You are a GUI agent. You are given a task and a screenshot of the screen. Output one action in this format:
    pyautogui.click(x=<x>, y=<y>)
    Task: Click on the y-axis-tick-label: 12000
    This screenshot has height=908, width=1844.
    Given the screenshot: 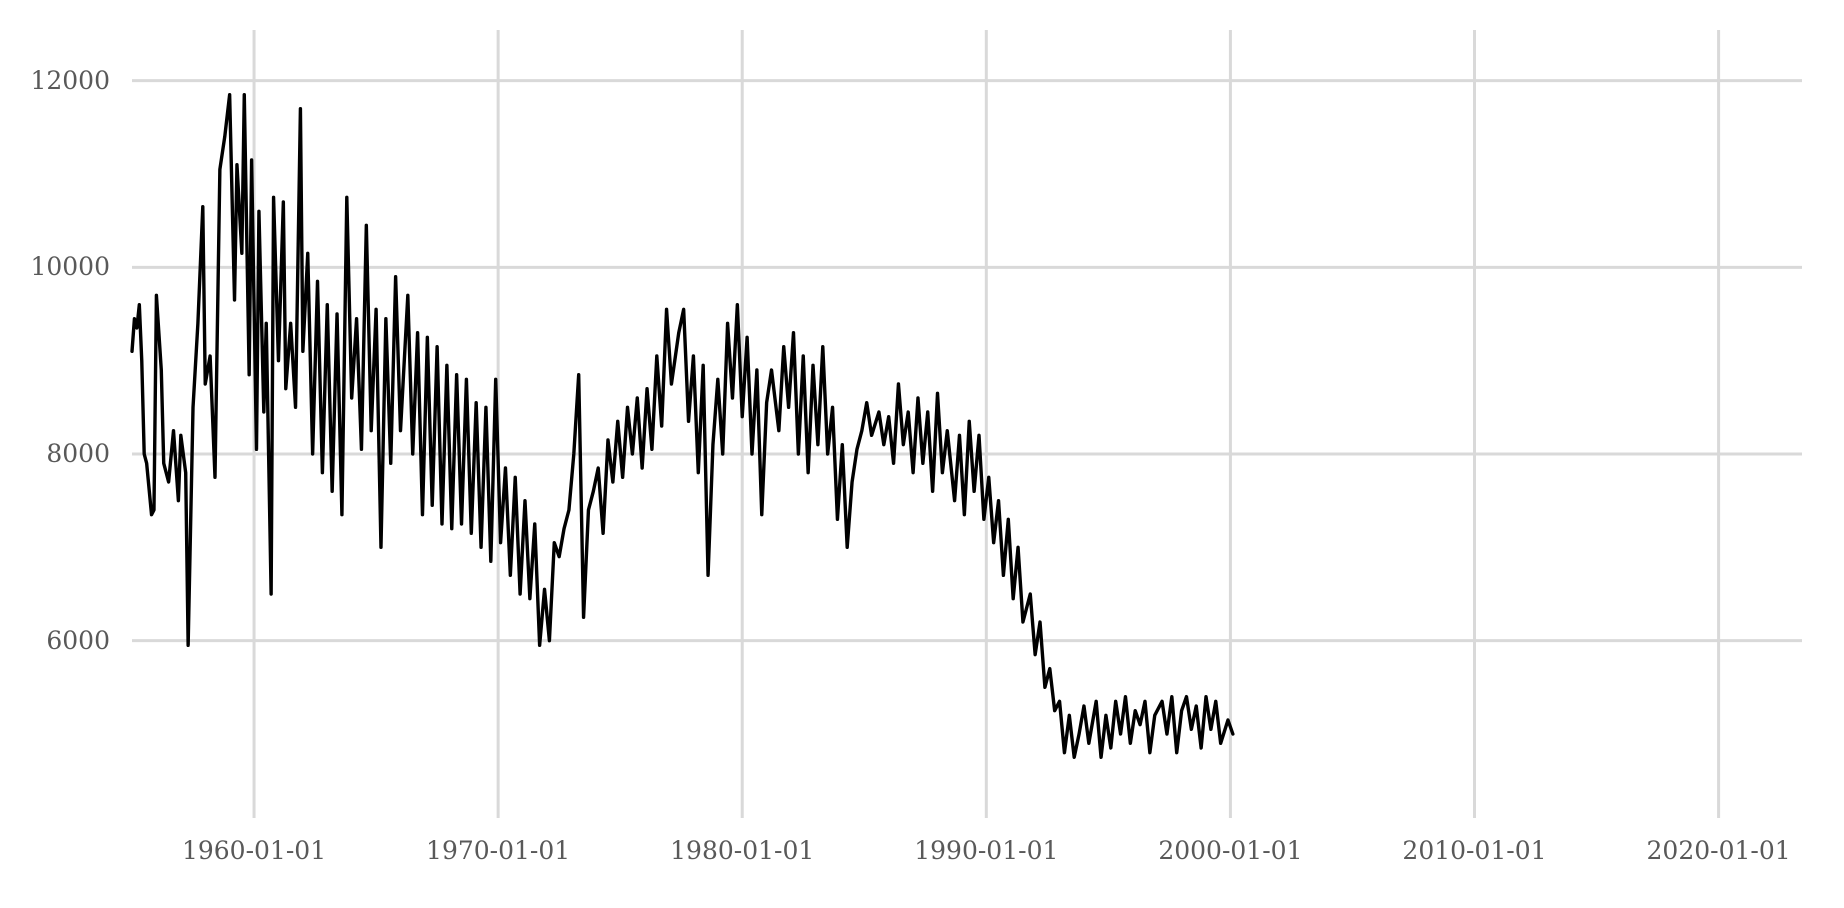 What is the action you would take?
    pyautogui.click(x=70, y=80)
    